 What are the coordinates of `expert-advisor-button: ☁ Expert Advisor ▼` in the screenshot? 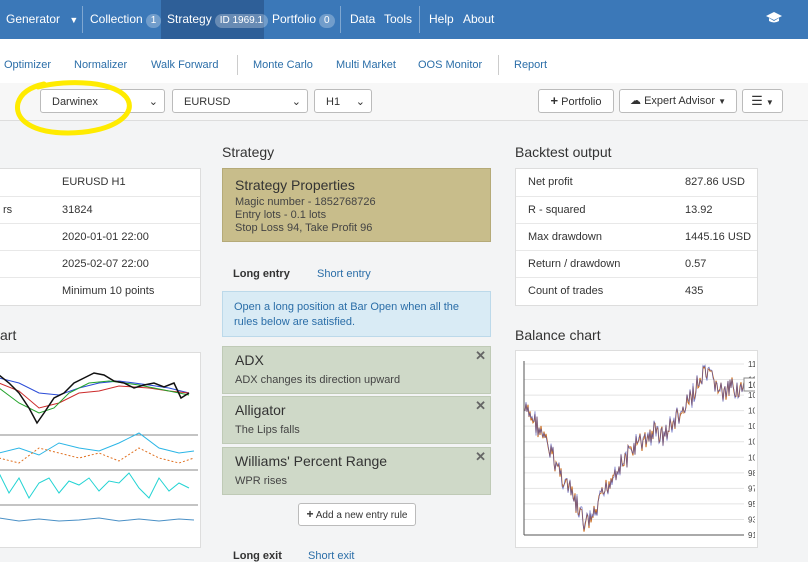 It's located at (678, 101).